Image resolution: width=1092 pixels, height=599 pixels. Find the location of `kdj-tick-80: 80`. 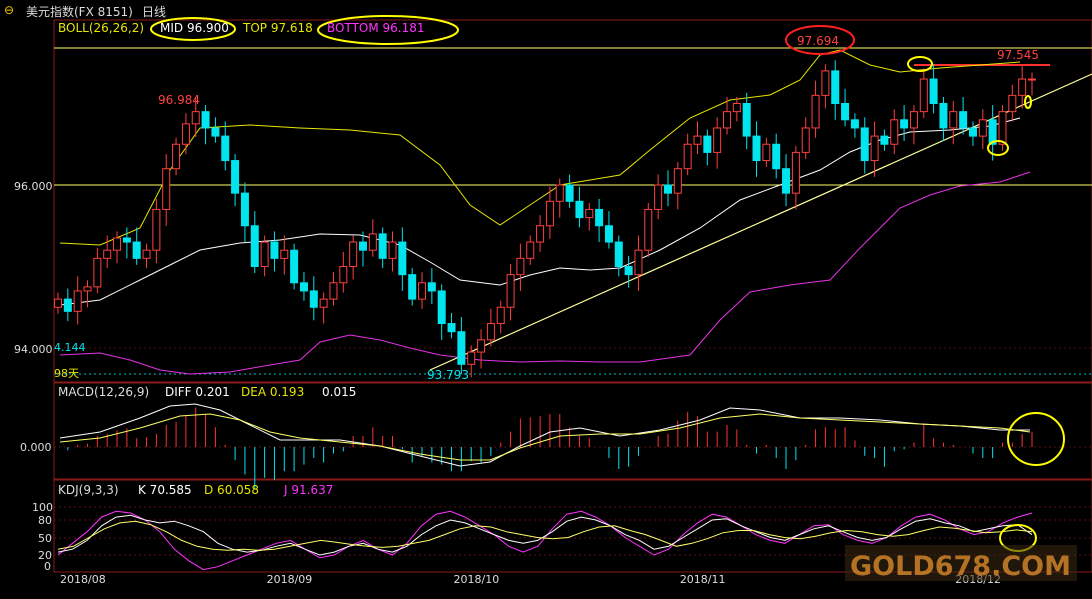

kdj-tick-80: 80 is located at coordinates (45, 520).